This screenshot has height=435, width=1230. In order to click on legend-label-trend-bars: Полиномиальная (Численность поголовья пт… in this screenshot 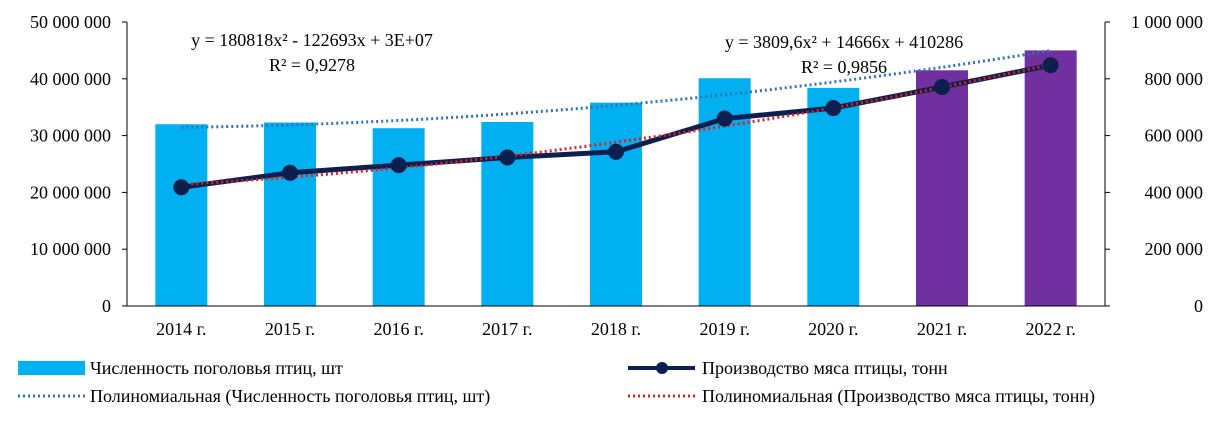, I will do `click(290, 396)`.